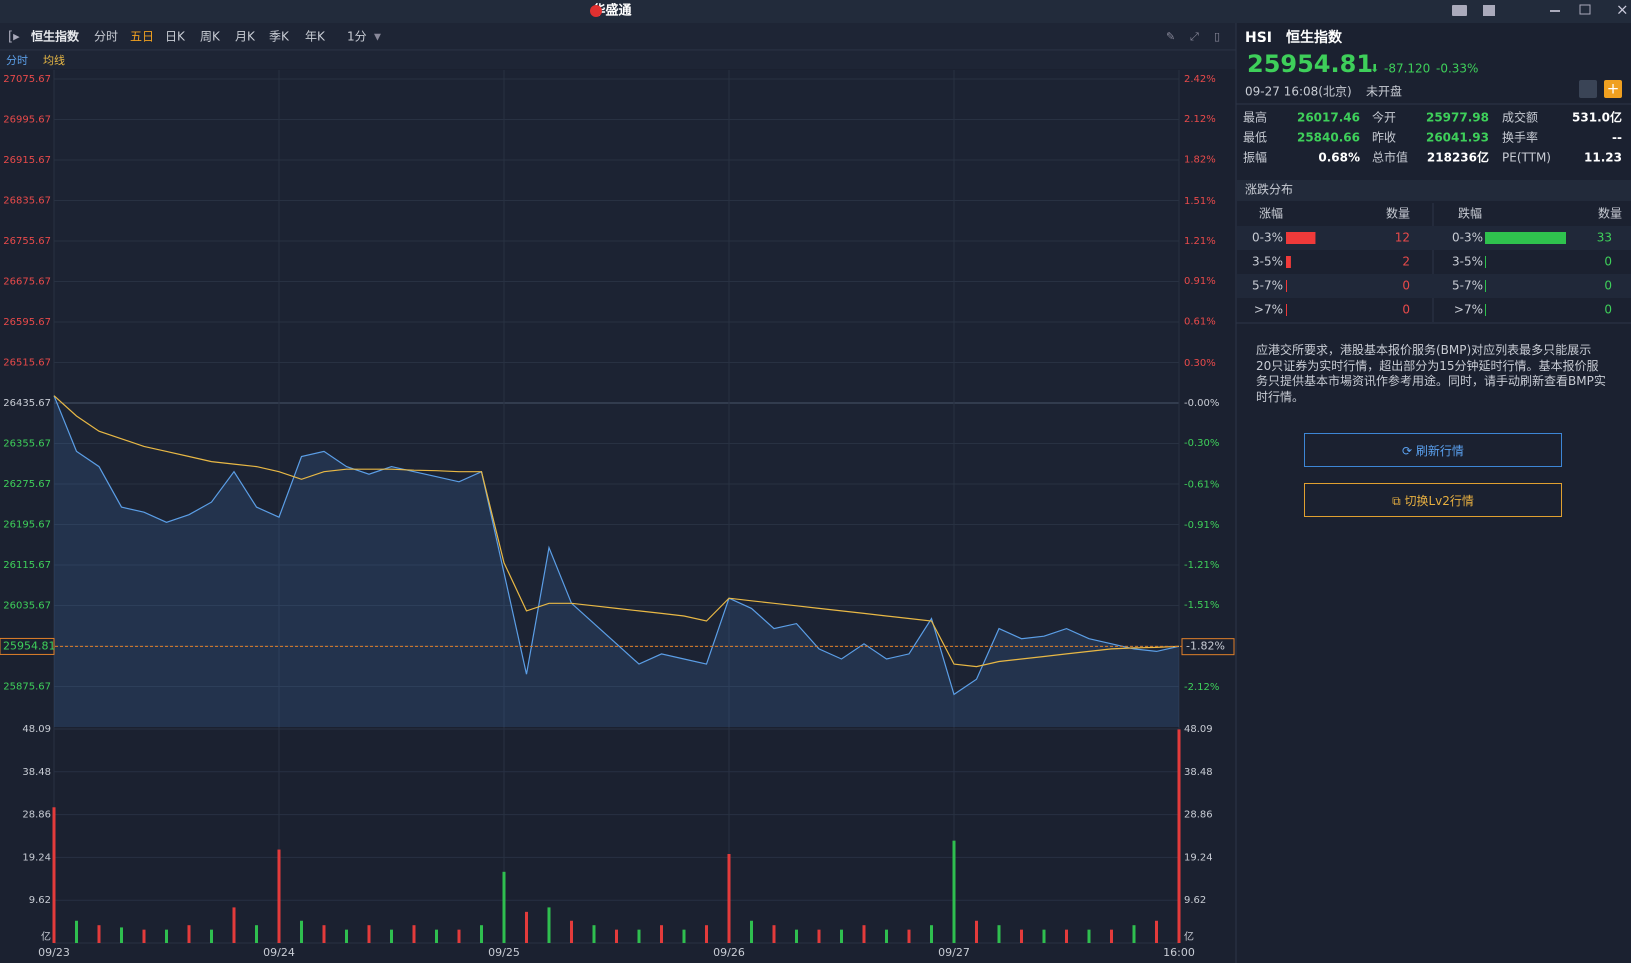  What do you see at coordinates (1314, 37) in the screenshot?
I see `quote-name: 恒生指数` at bounding box center [1314, 37].